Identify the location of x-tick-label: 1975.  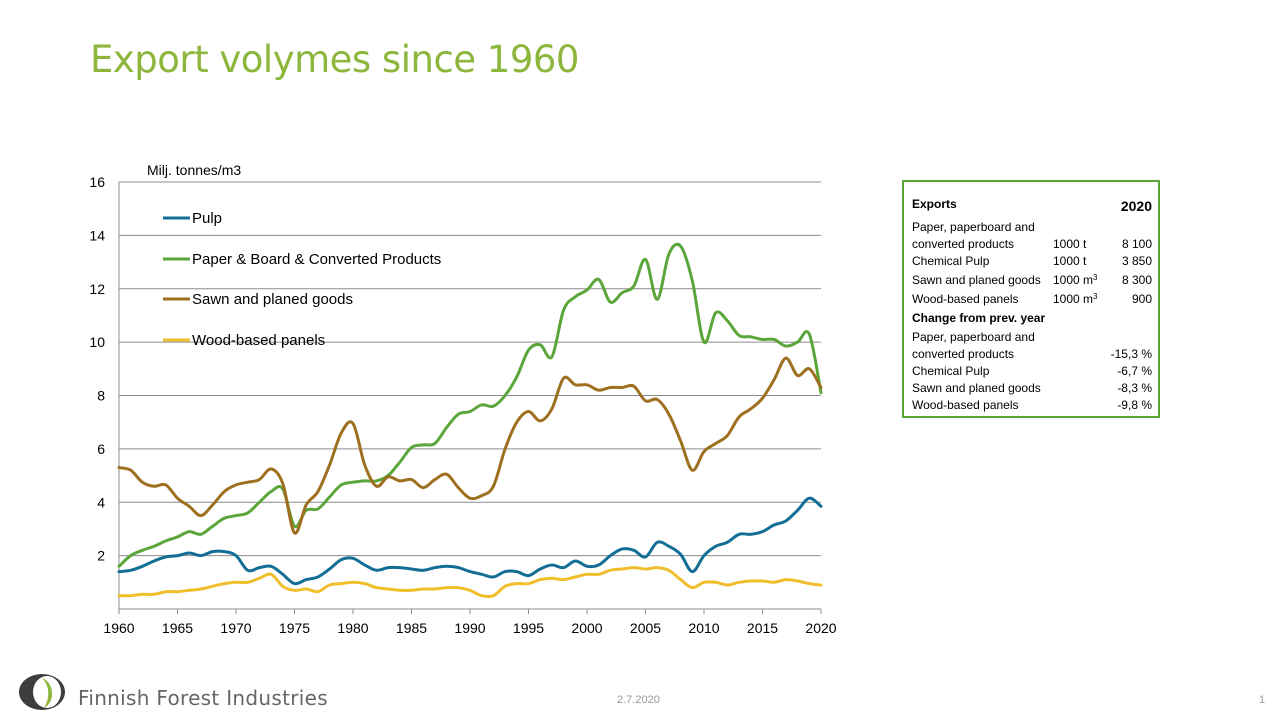
(294, 628).